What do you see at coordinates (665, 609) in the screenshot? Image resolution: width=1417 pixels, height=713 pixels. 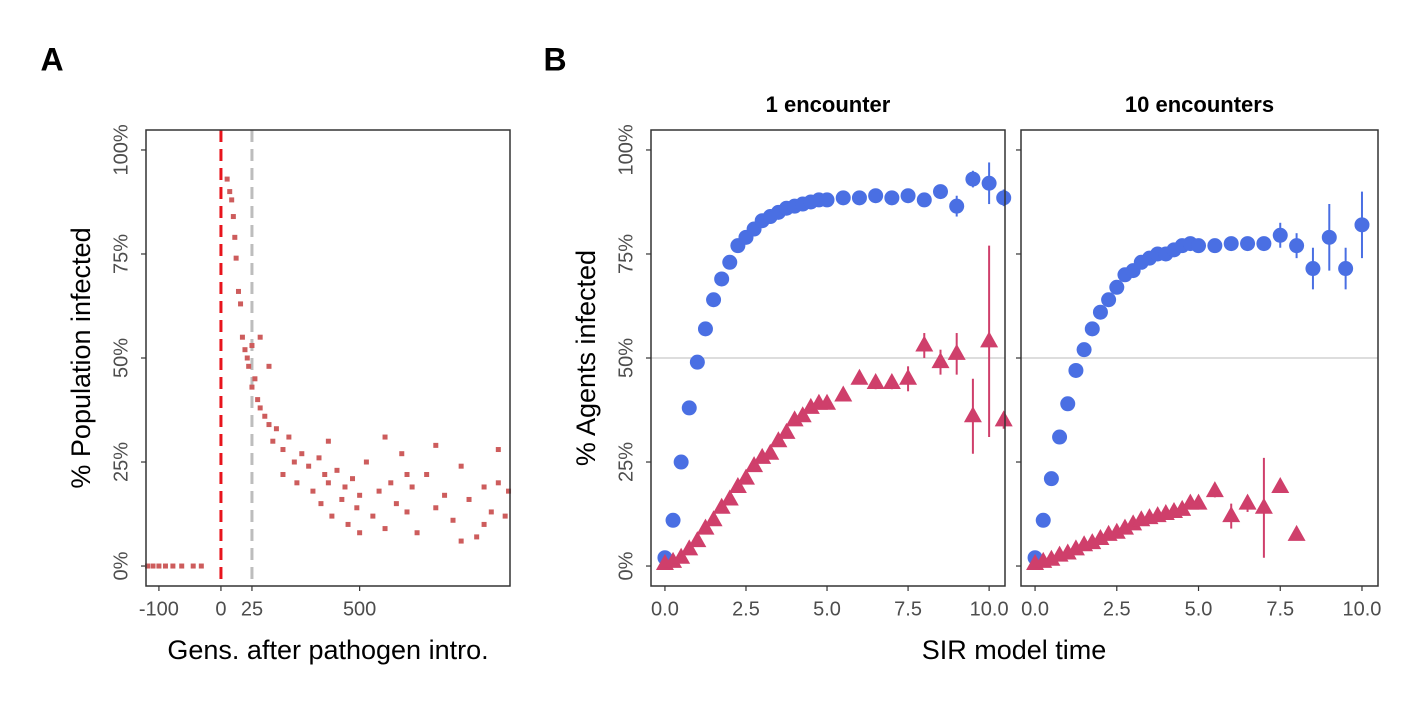 I see `x-tick-label: 0.0` at bounding box center [665, 609].